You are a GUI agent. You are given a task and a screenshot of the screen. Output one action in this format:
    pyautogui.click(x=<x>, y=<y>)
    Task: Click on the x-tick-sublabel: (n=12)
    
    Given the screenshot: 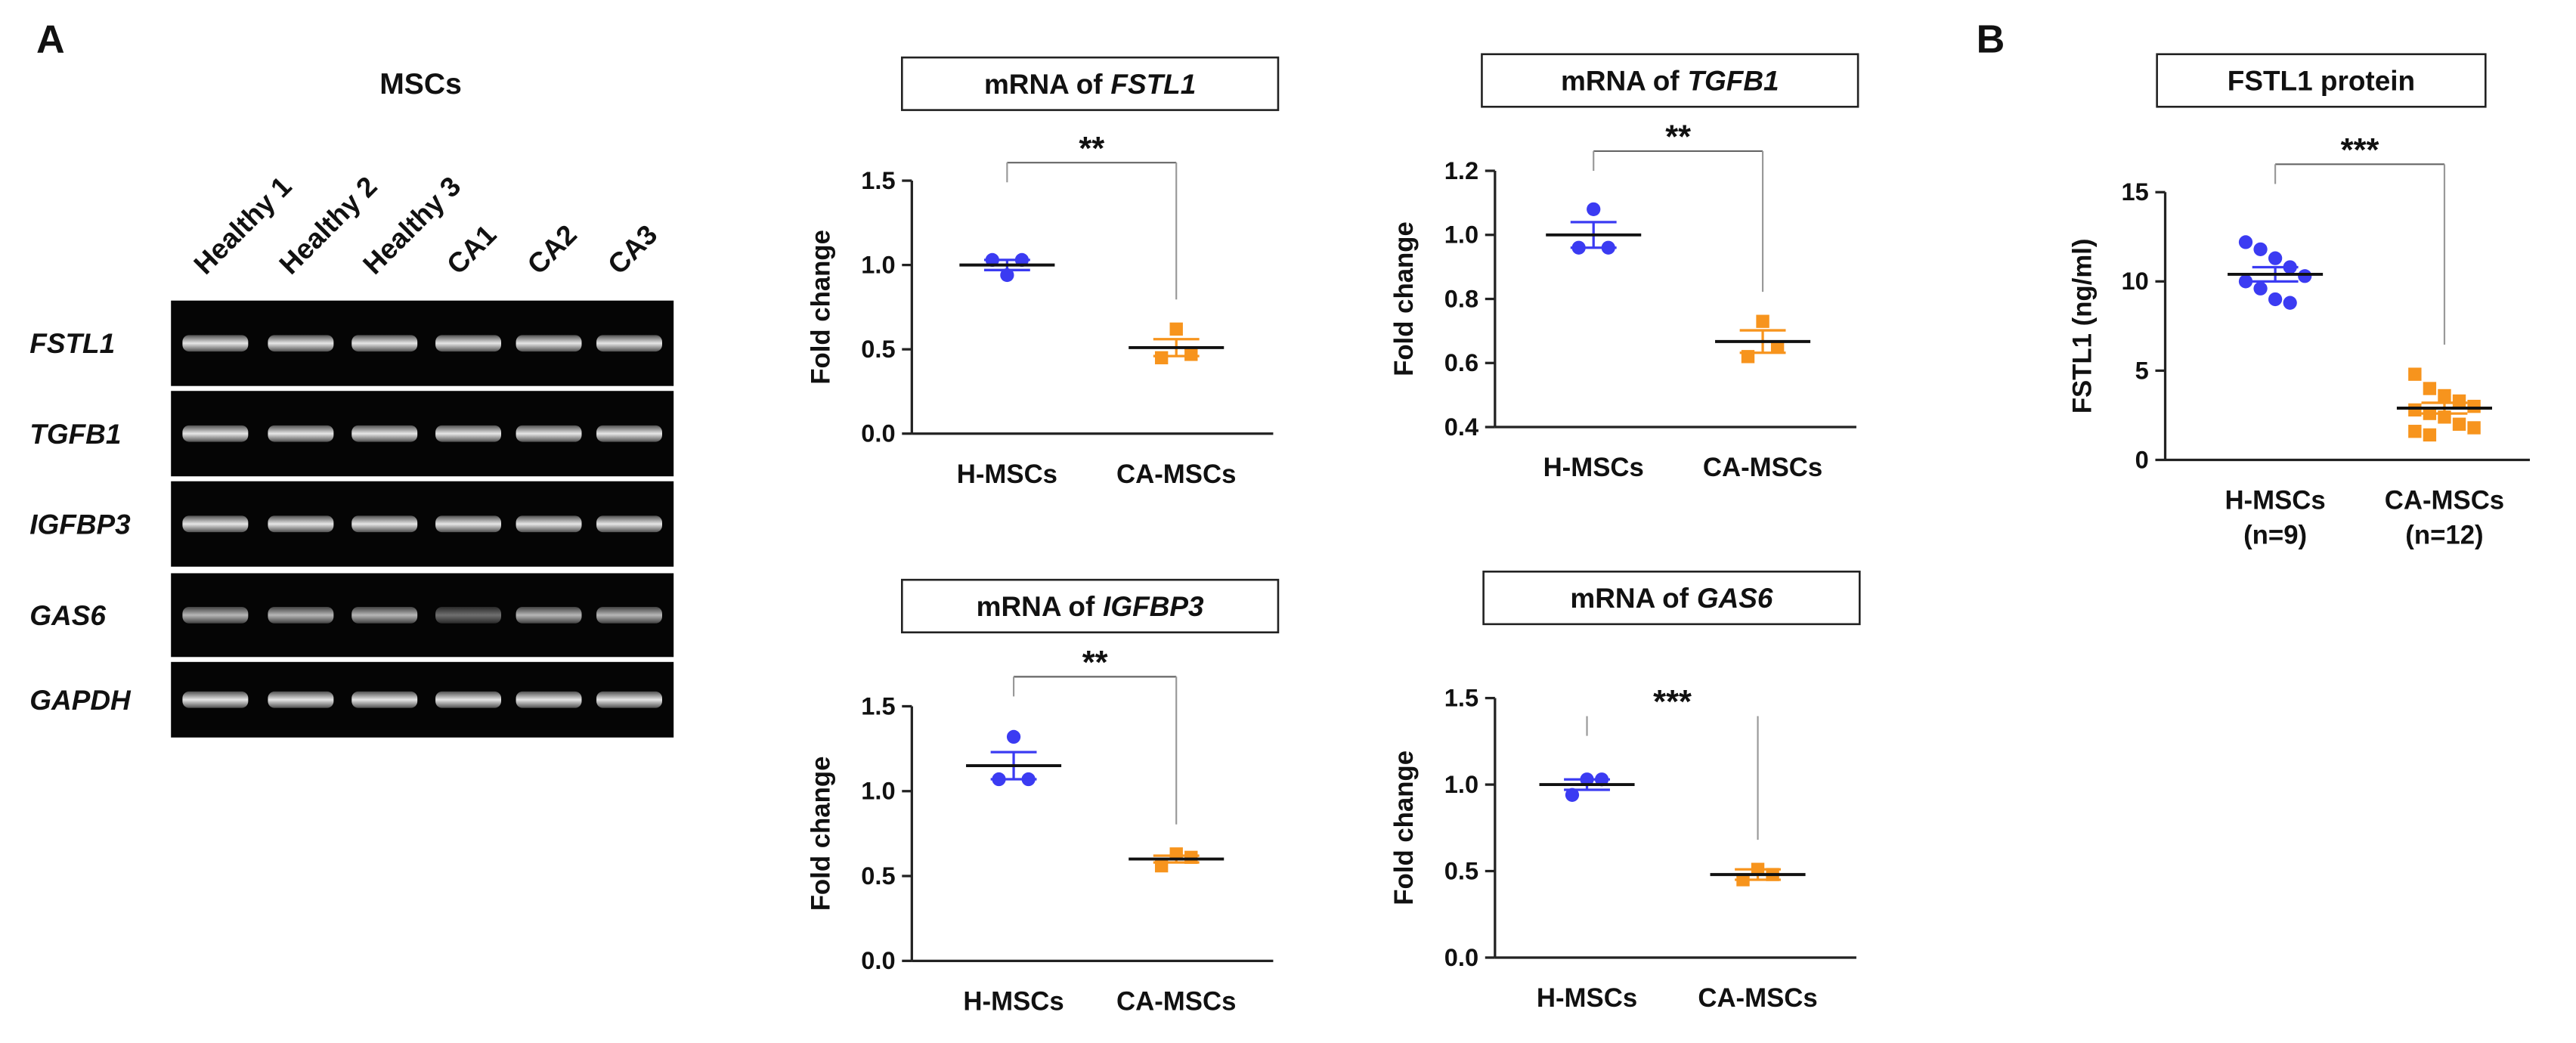 What is the action you would take?
    pyautogui.click(x=2444, y=535)
    